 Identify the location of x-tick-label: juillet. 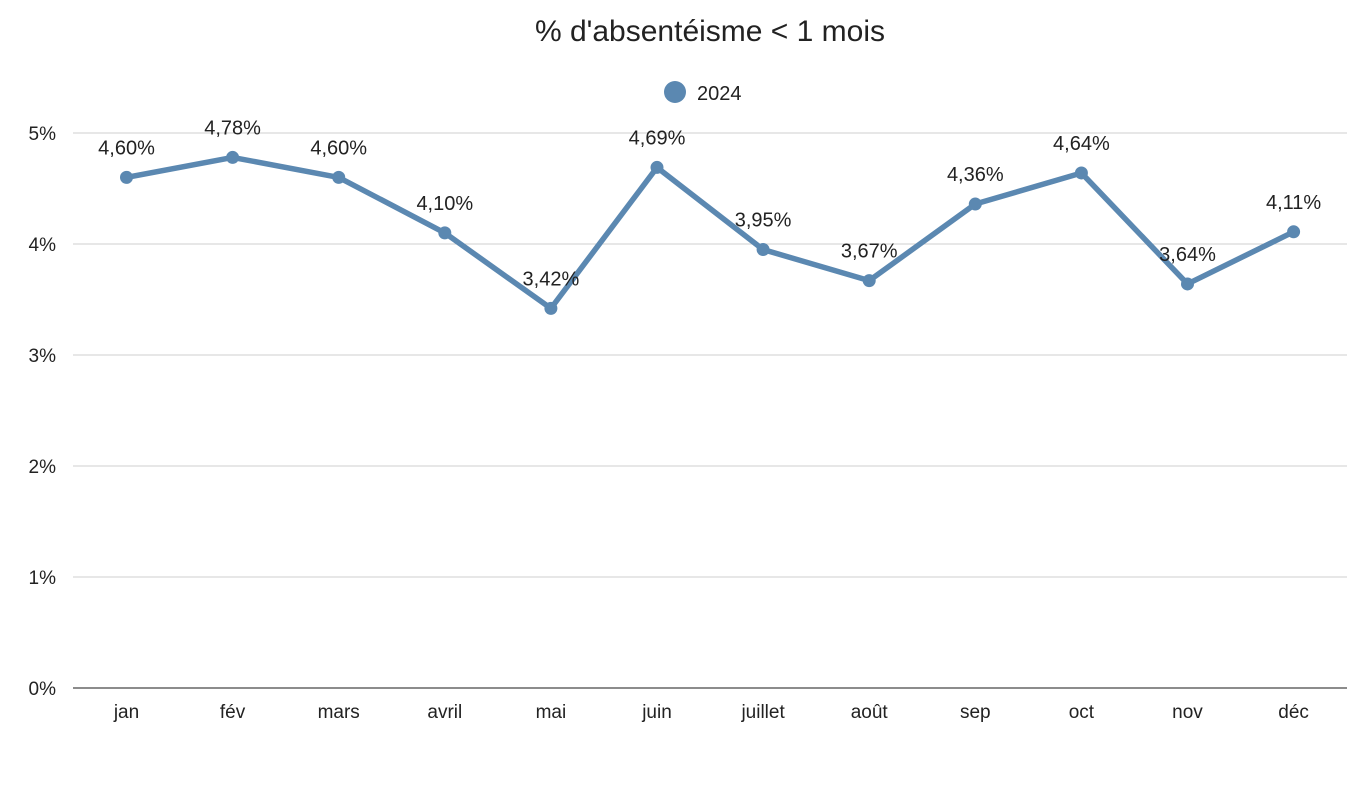
(762, 712).